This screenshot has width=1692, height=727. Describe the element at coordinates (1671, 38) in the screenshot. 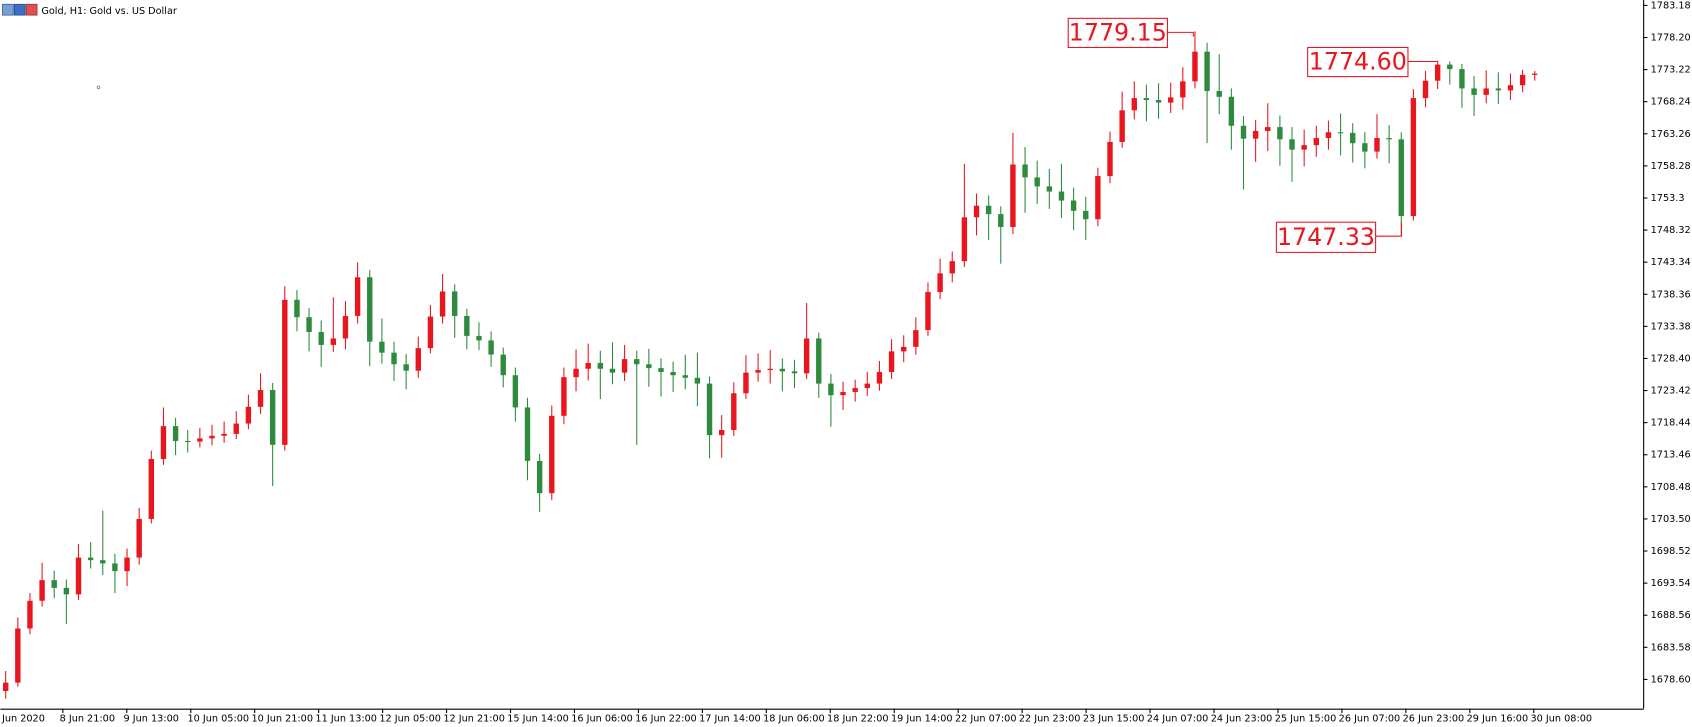

I see `y-tick-label: 1778.20` at that location.